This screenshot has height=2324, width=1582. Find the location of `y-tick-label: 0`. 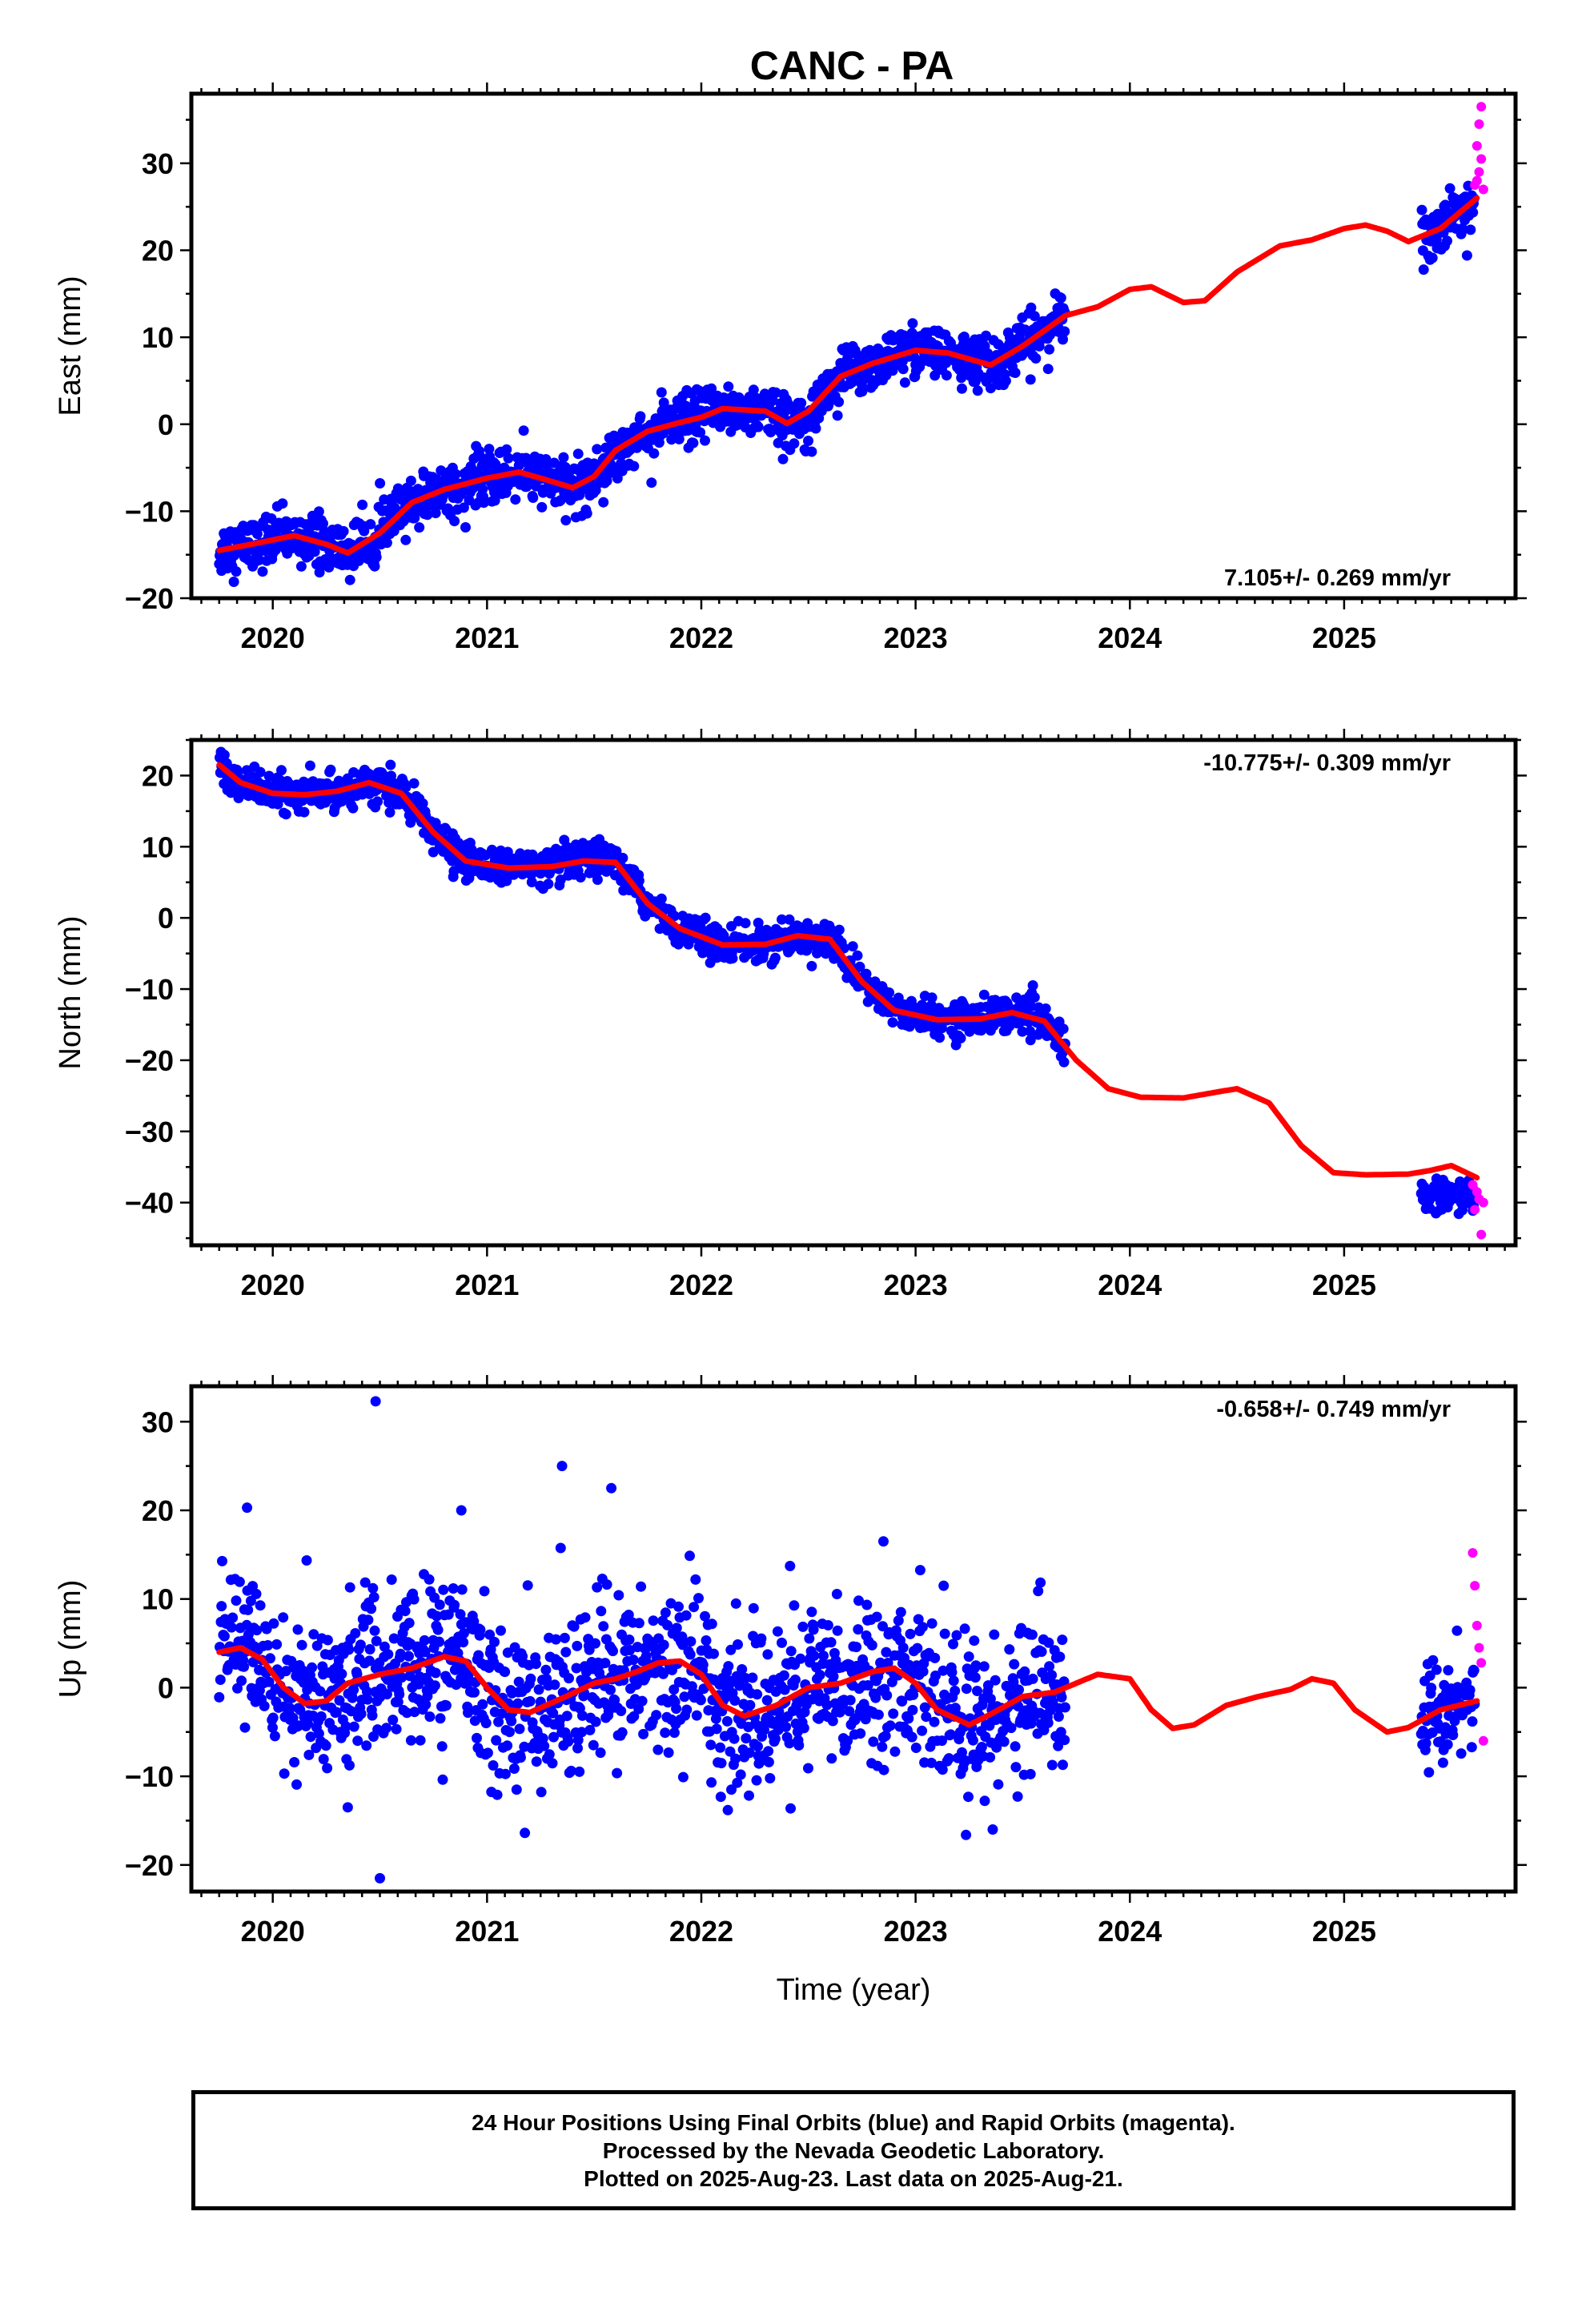

y-tick-label: 0 is located at coordinates (166, 424).